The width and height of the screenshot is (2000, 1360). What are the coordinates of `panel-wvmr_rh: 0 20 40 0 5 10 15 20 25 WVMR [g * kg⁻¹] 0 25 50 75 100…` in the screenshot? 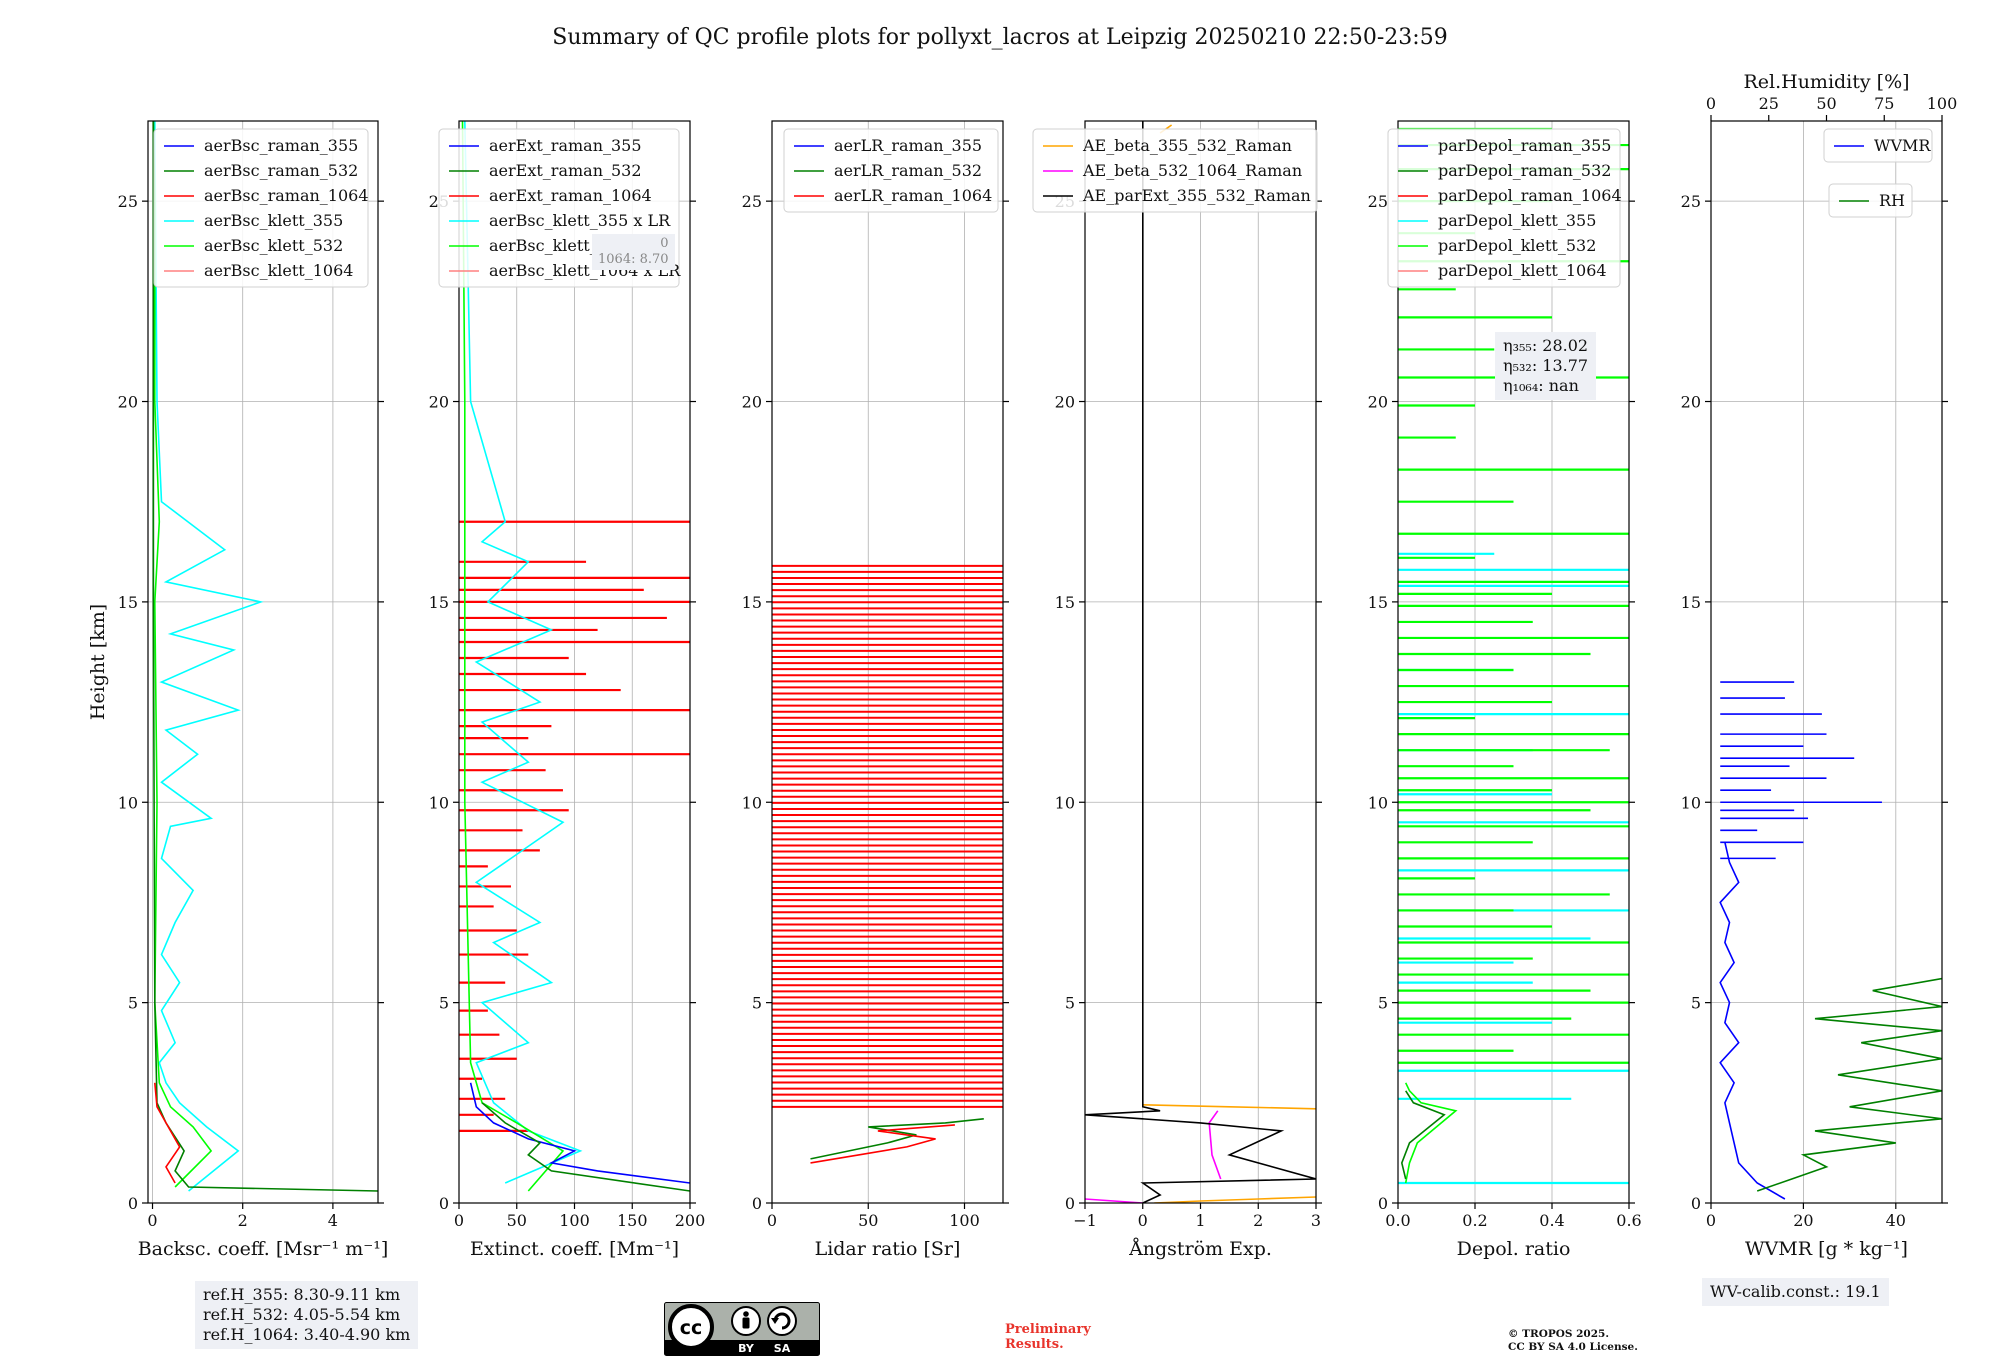 It's located at (1819, 665).